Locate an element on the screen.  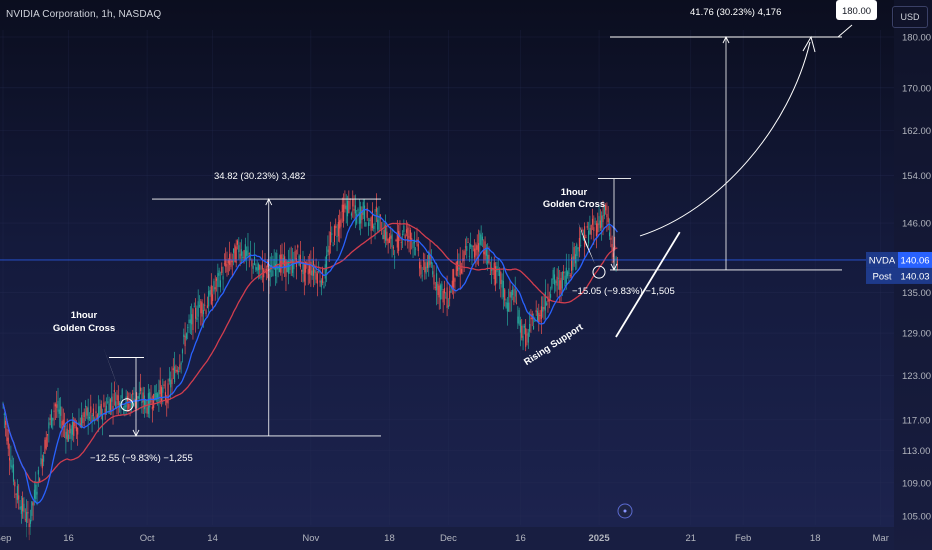
post-tag-label: Post is located at coordinates (881, 276).